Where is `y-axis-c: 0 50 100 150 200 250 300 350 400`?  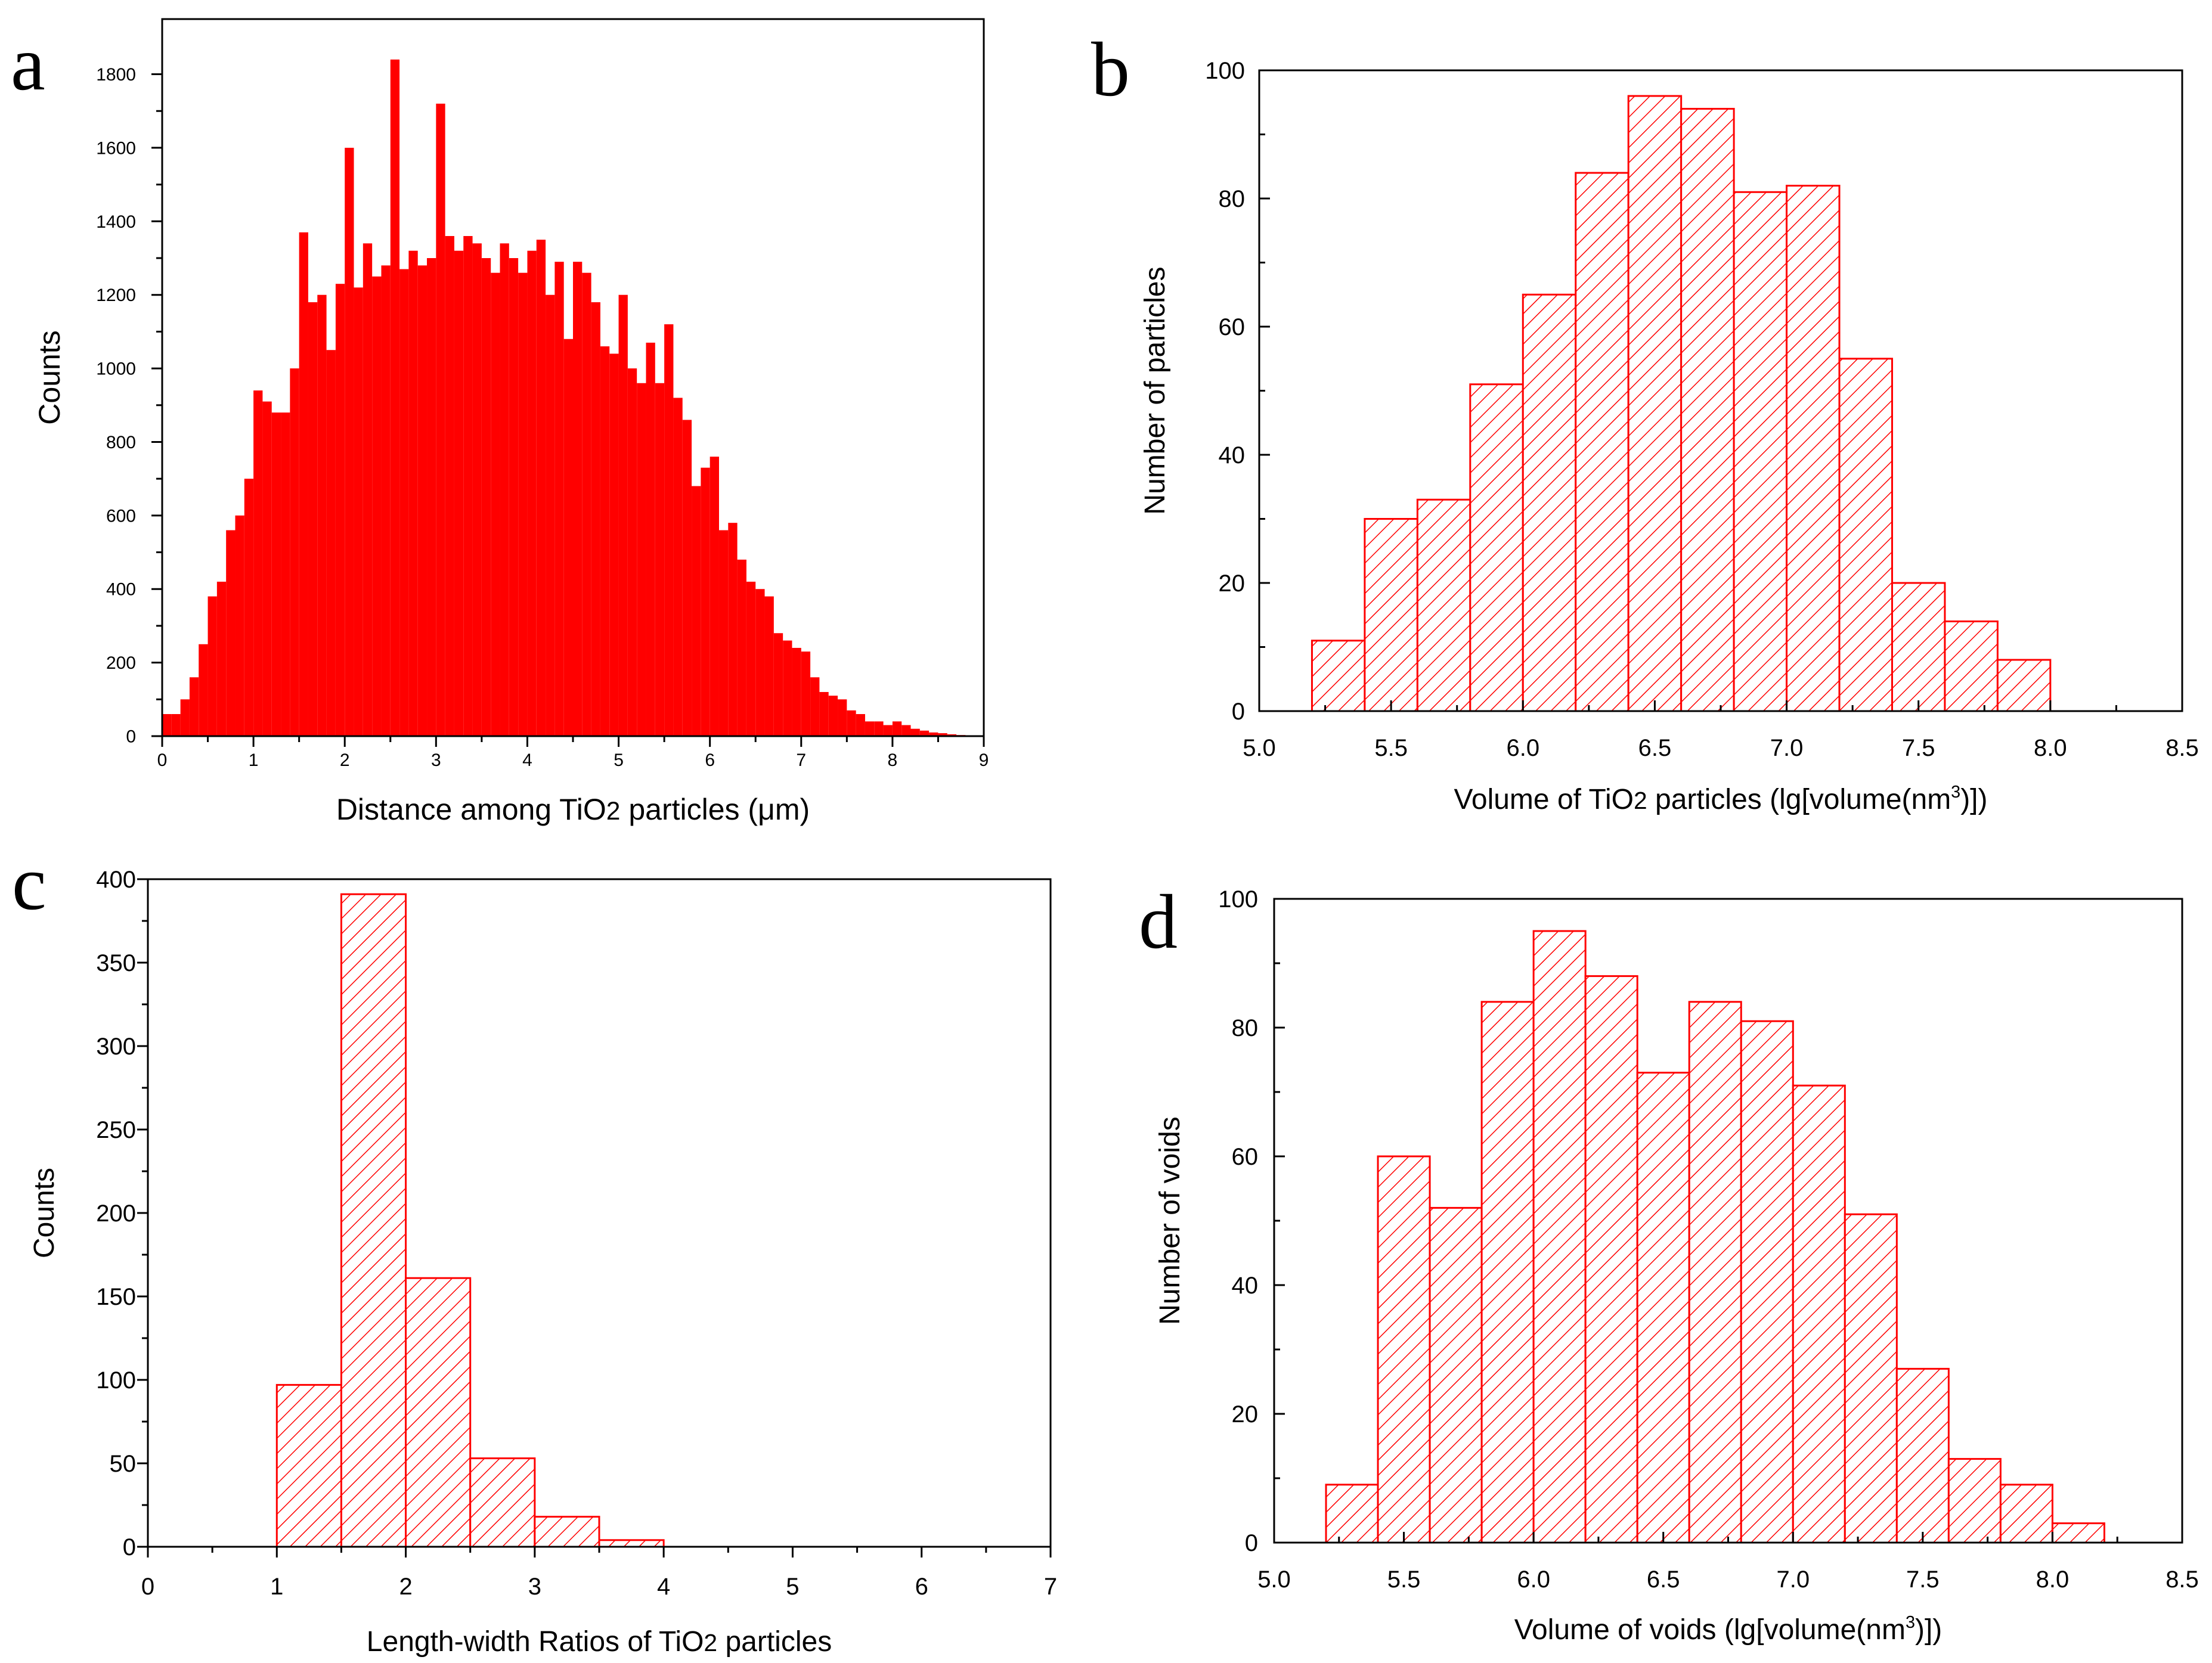 y-axis-c: 0 50 100 150 200 250 300 350 400 is located at coordinates (122, 1213).